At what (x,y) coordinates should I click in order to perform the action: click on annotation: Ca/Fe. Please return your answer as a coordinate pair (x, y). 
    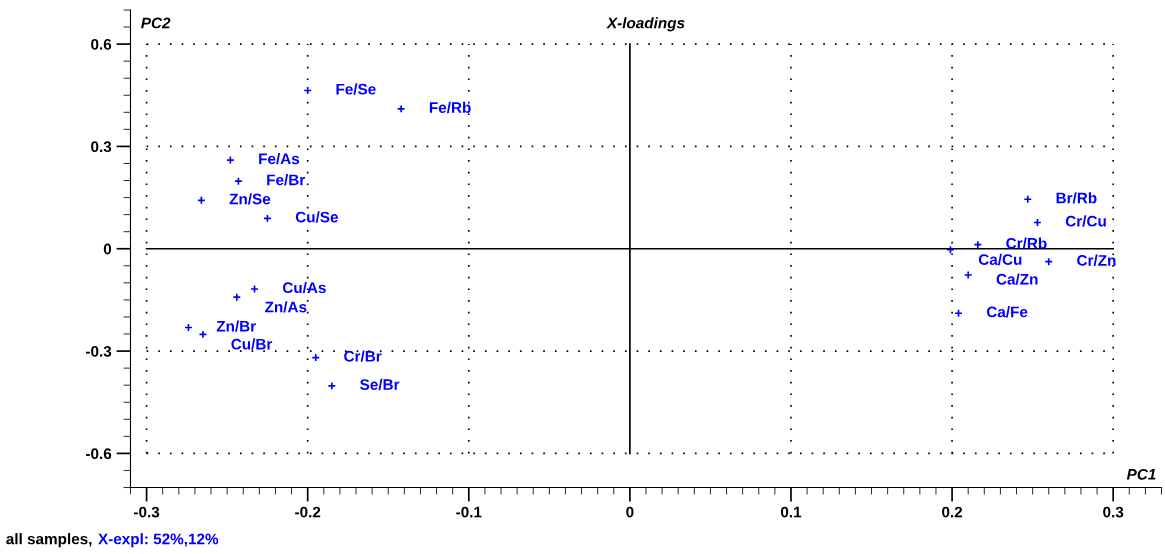
    Looking at the image, I should click on (1007, 312).